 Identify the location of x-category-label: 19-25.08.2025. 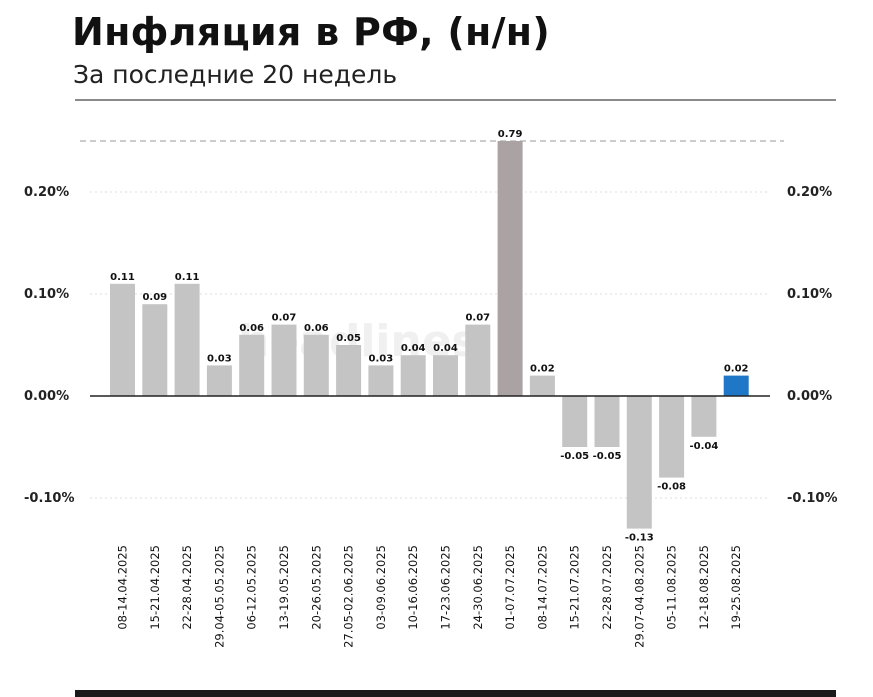
(736, 587).